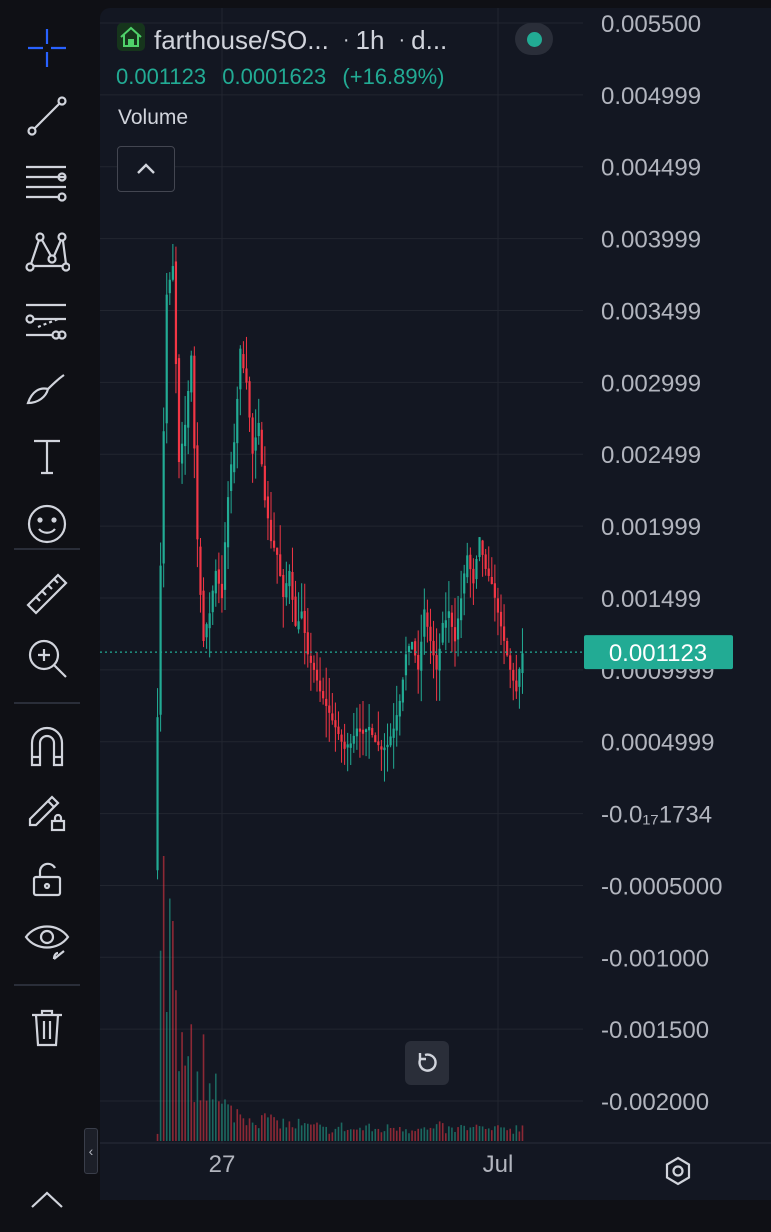  I want to click on prediction-icon, so click(47, 320).